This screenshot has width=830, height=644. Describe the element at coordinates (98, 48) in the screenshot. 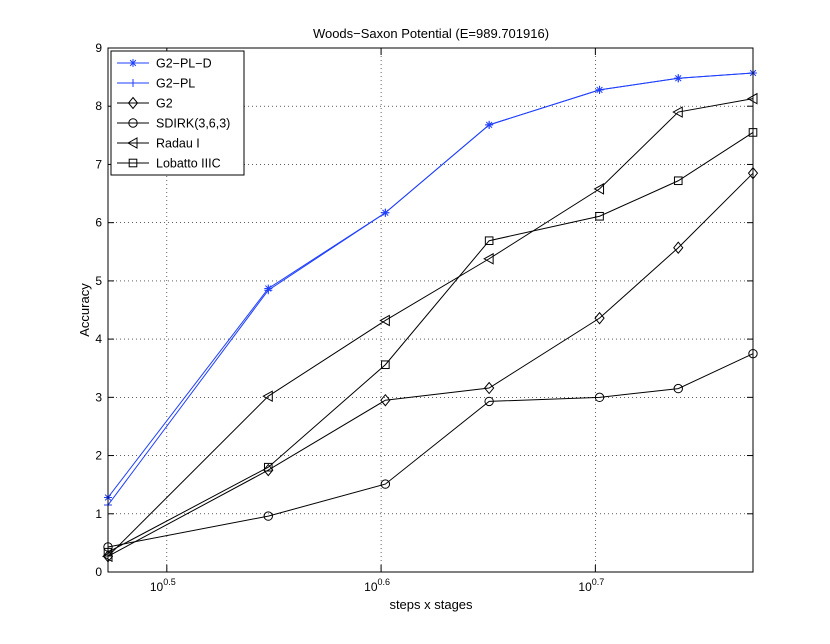

I see `y-tick-label: 9` at that location.